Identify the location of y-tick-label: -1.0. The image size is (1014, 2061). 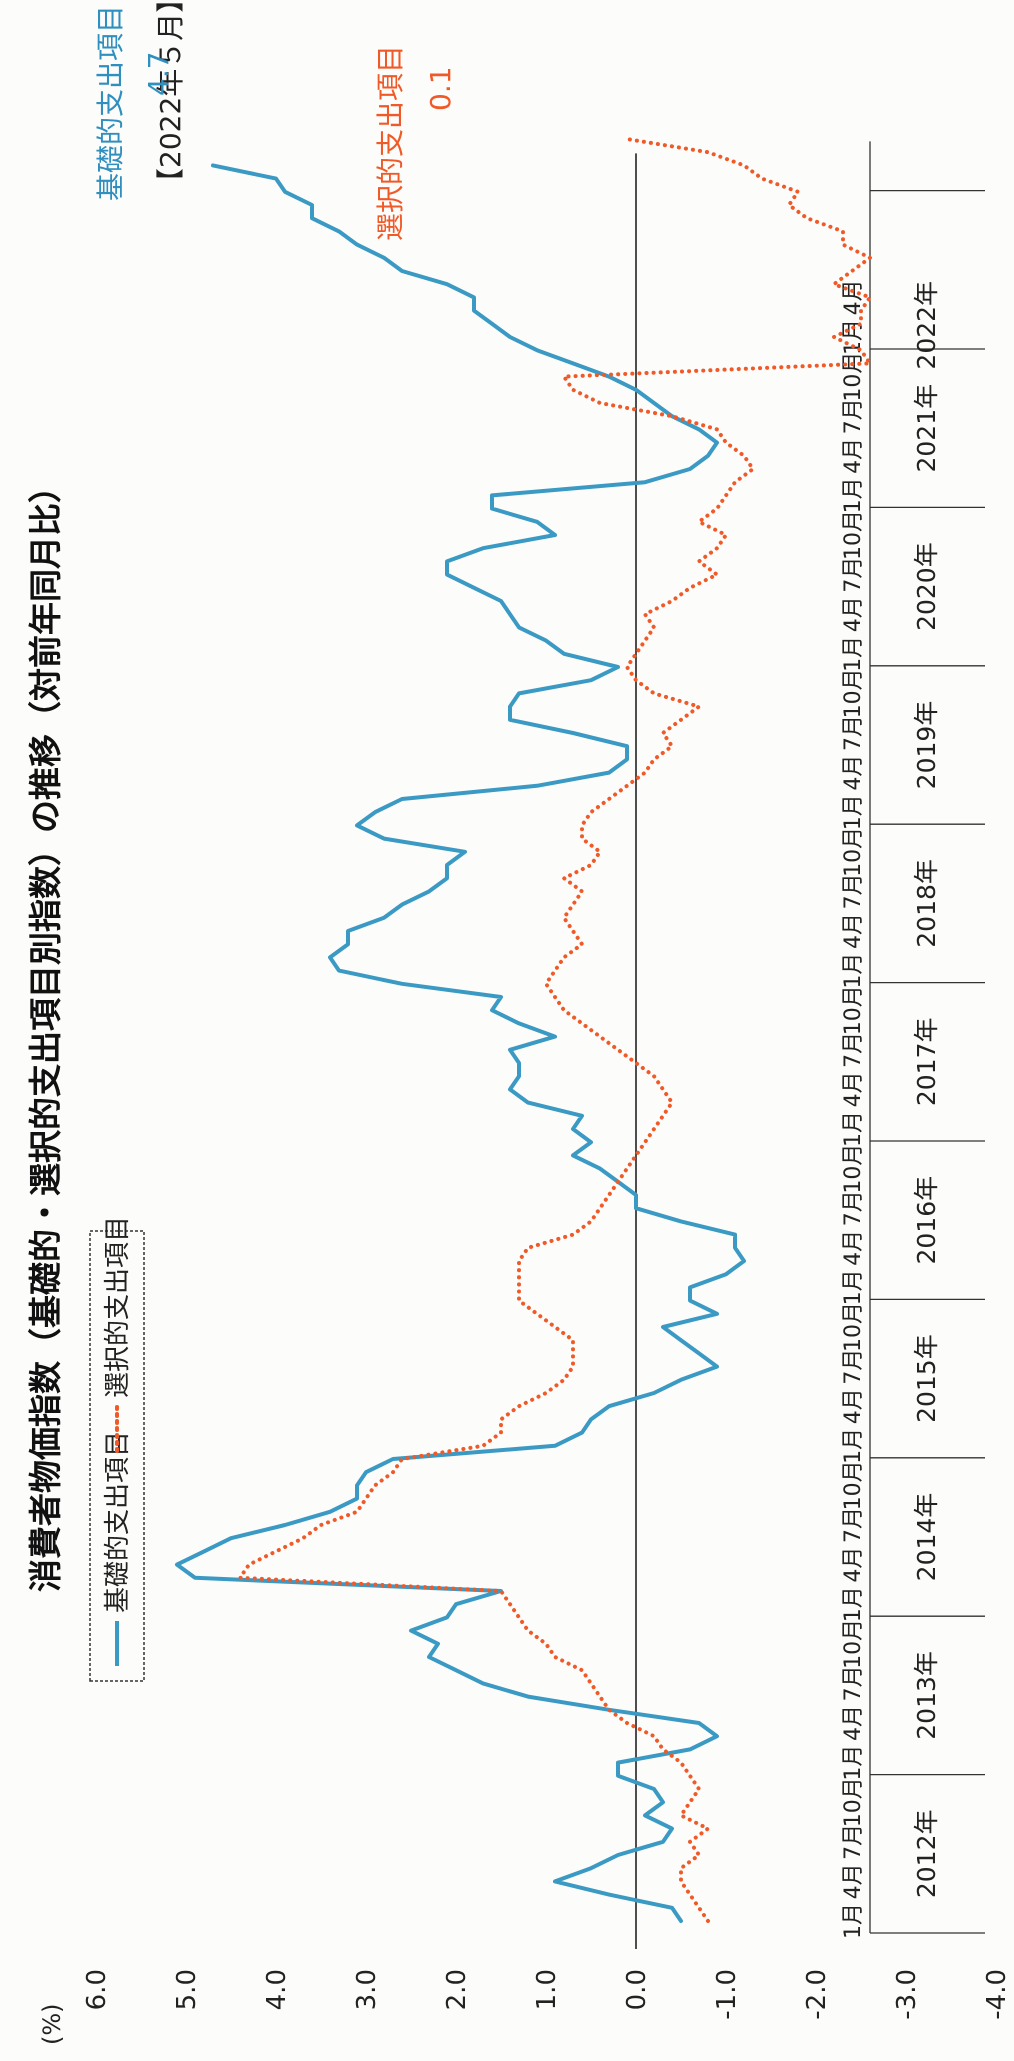
(727, 1994).